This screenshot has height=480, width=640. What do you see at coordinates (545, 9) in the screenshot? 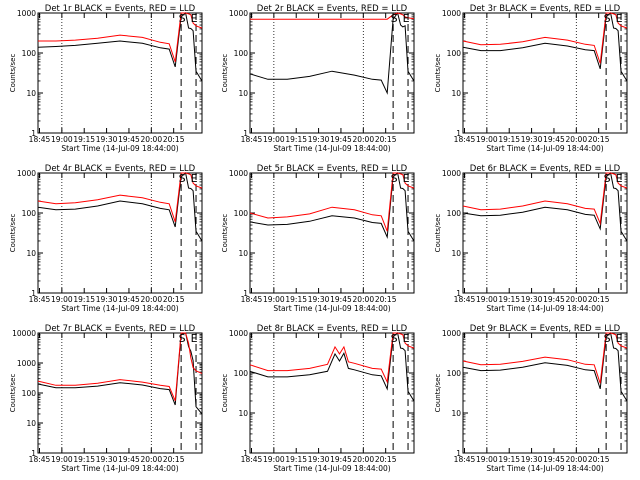
I see `panel-title: Det 3r BLACK = Events, RED = LLD` at bounding box center [545, 9].